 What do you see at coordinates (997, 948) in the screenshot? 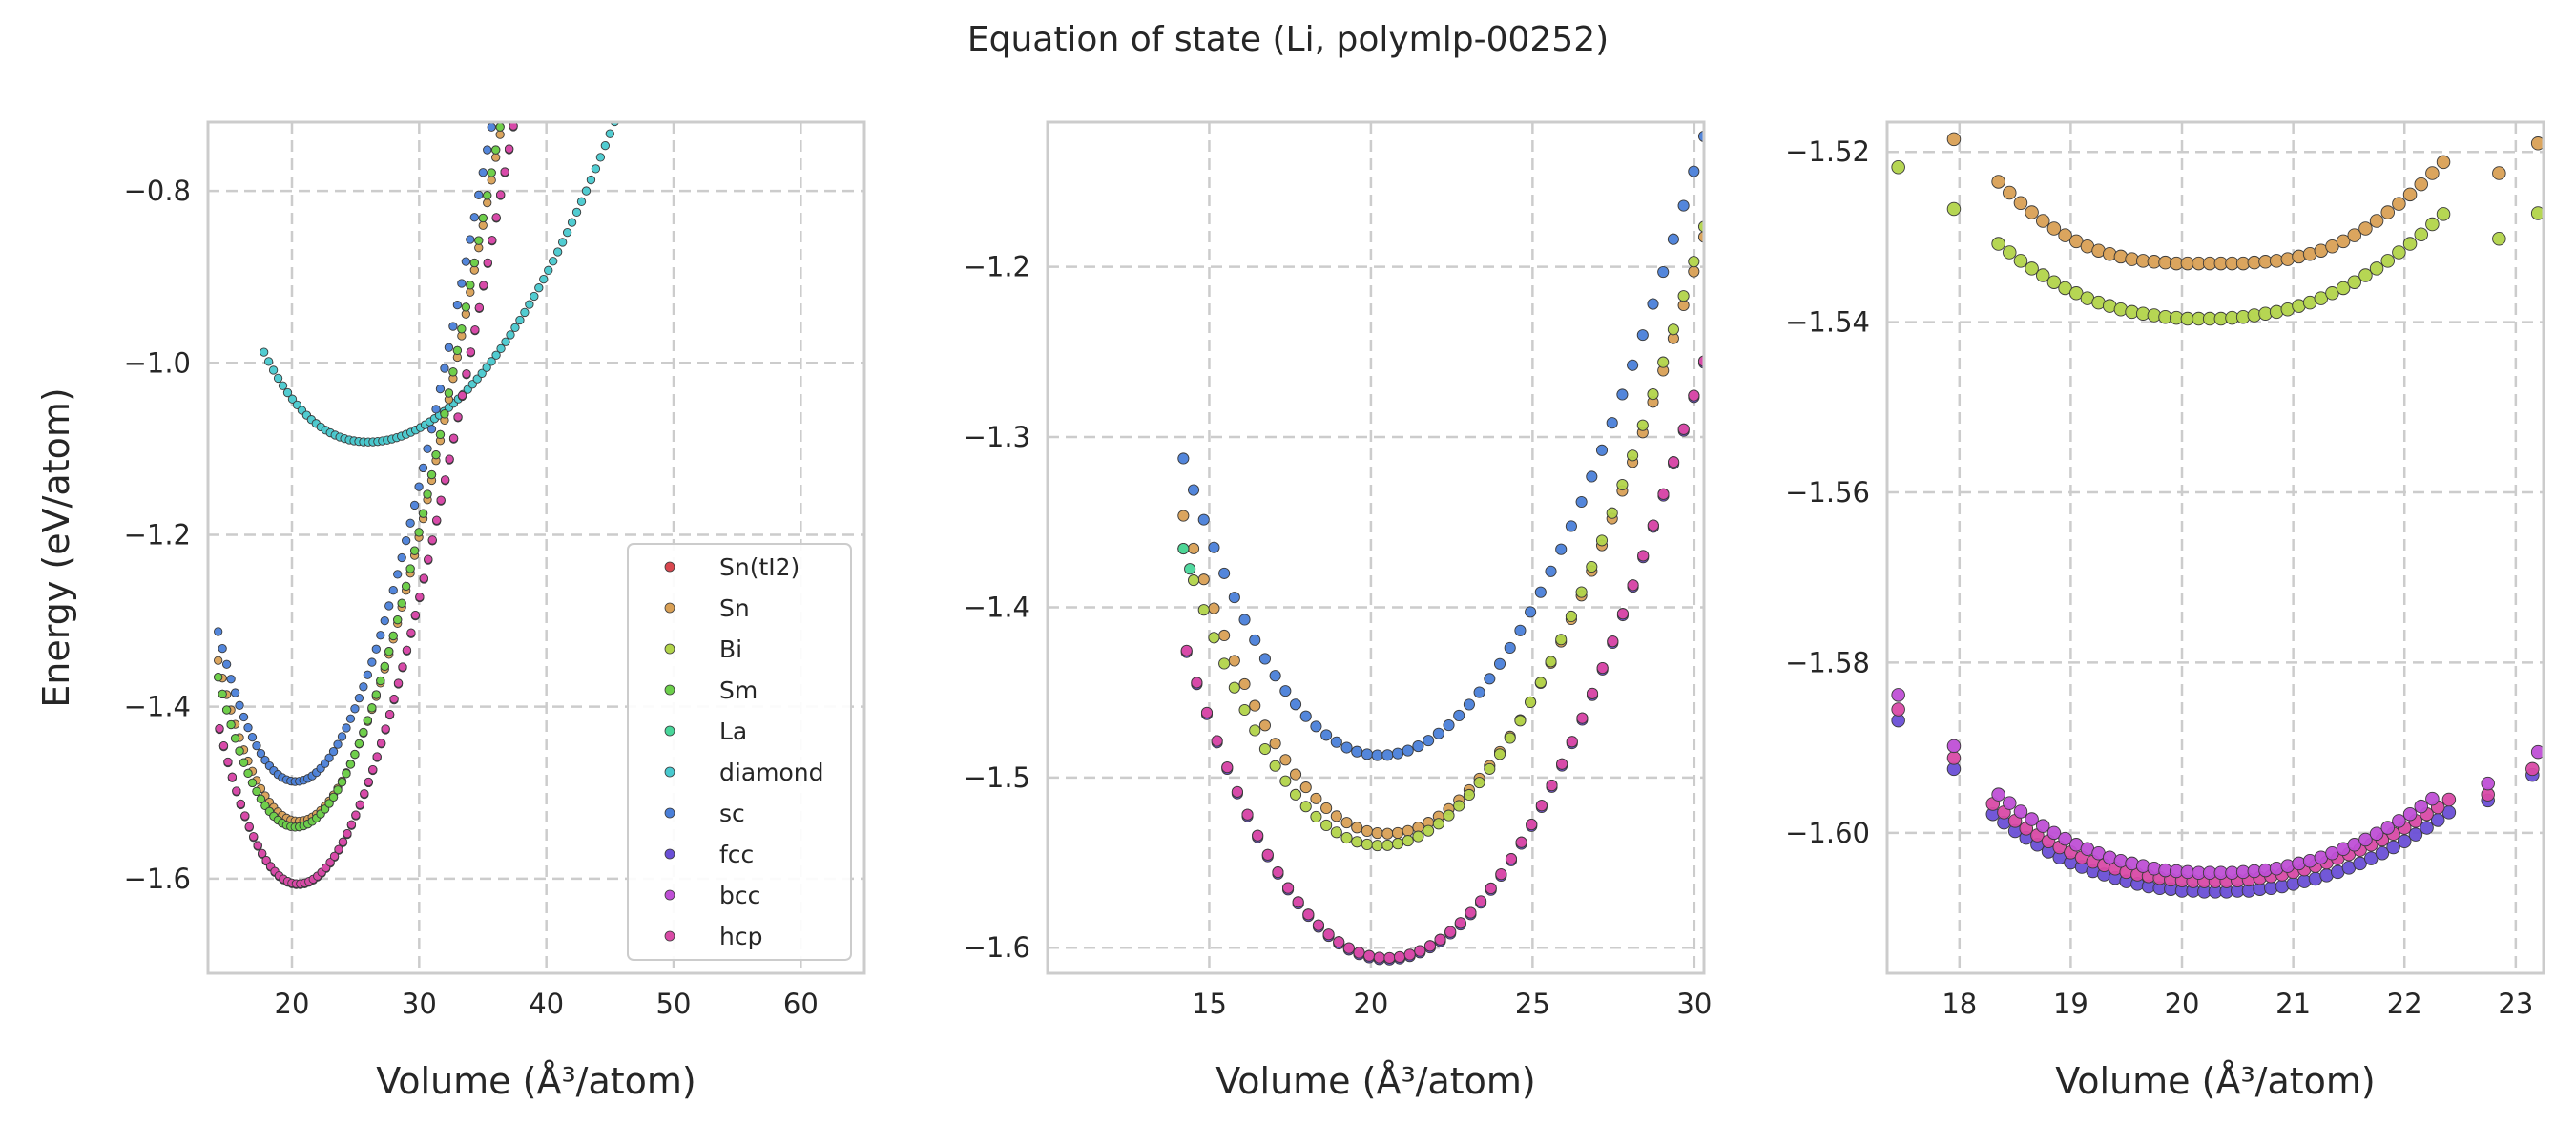
I see `y-tick-label: −1.6` at bounding box center [997, 948].